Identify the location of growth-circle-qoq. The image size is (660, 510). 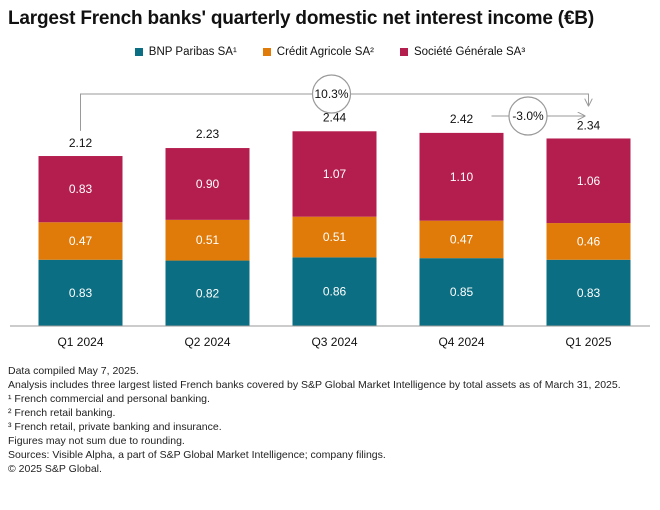
(528, 116).